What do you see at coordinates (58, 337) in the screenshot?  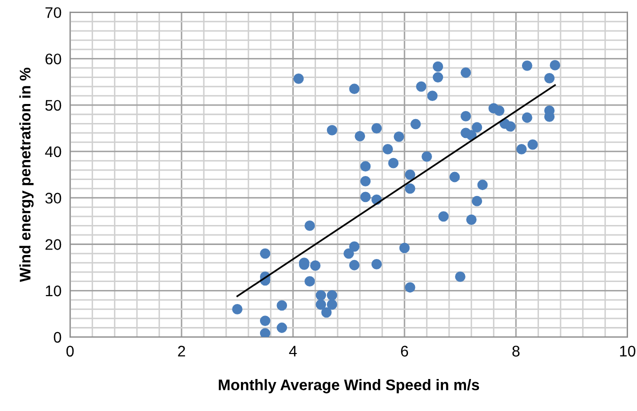 I see `y-tick-label: 0` at bounding box center [58, 337].